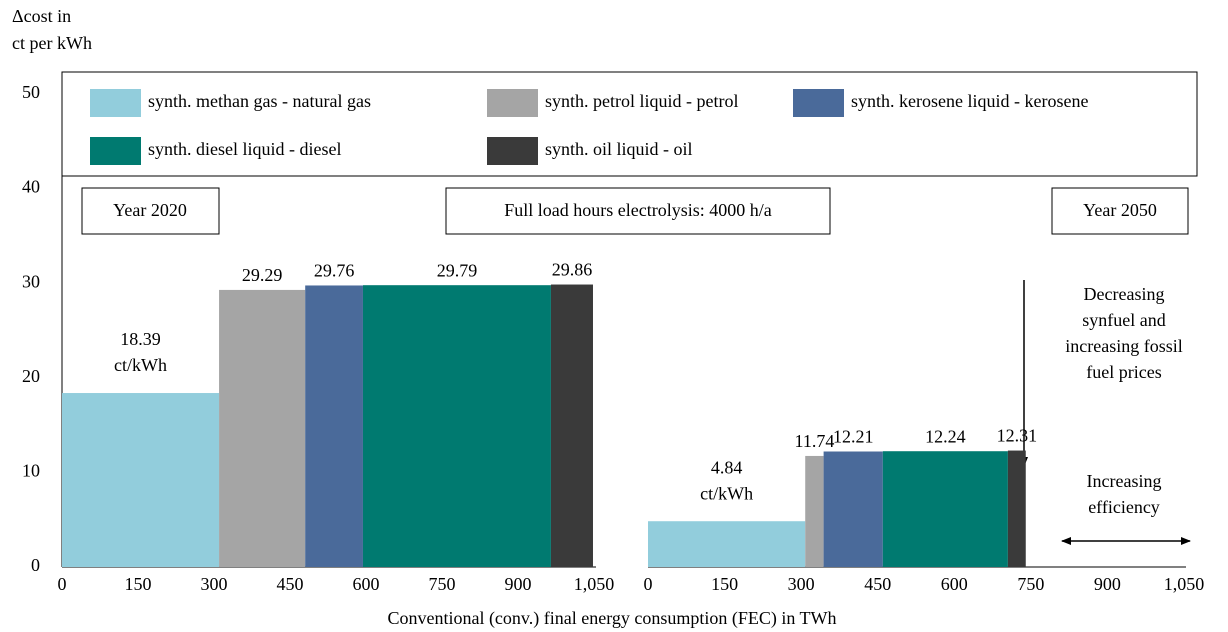  I want to click on data-label: 12.21, so click(853, 437).